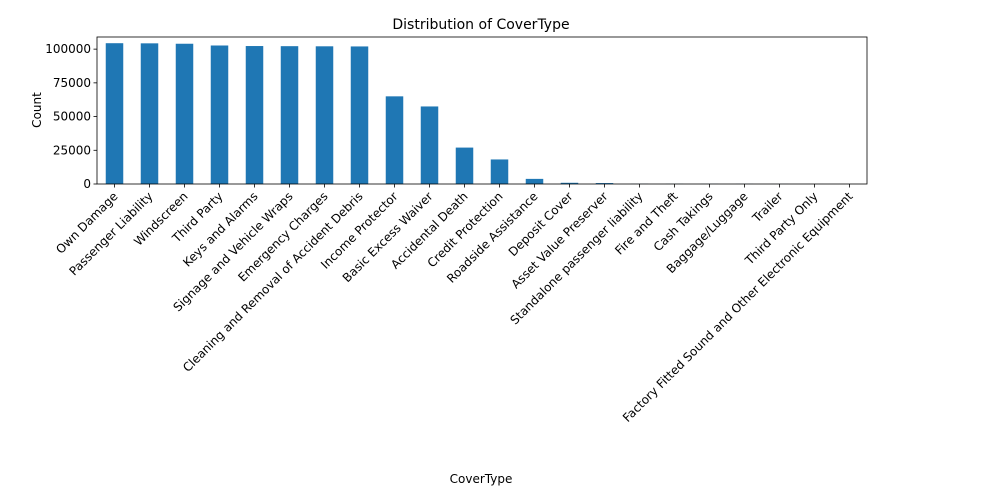  I want to click on y-tick-label: 25000, so click(72, 150).